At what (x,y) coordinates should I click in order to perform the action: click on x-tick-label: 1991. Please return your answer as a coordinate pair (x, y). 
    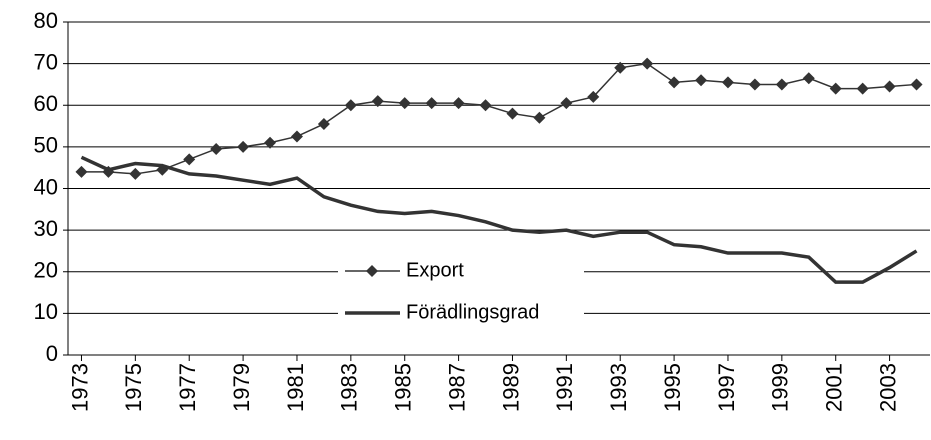
    Looking at the image, I should click on (564, 387).